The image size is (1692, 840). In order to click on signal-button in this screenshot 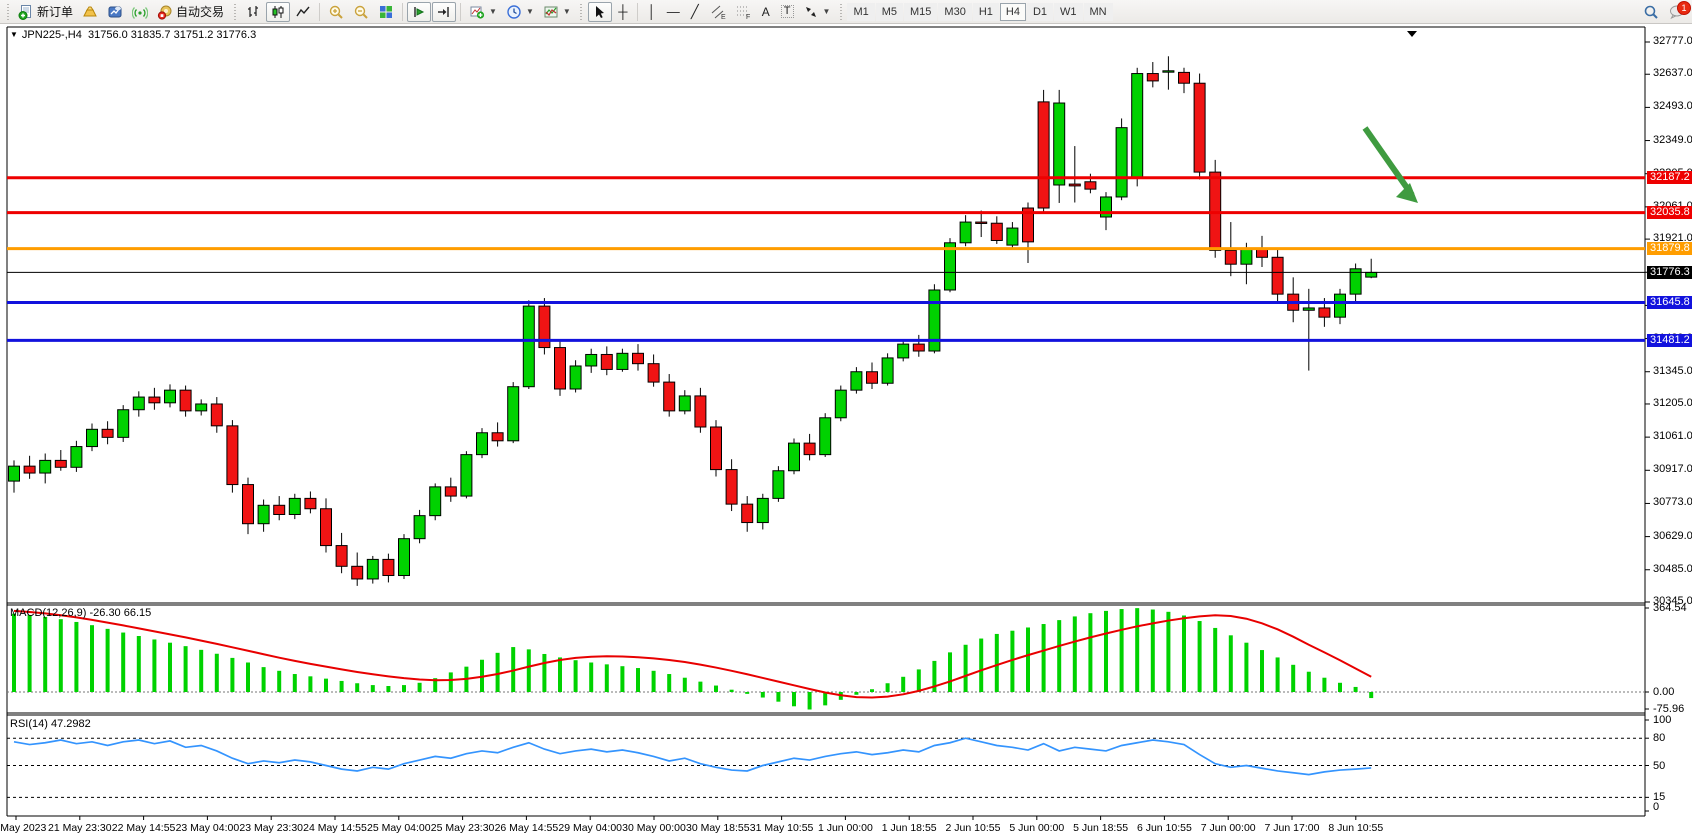, I will do `click(140, 12)`.